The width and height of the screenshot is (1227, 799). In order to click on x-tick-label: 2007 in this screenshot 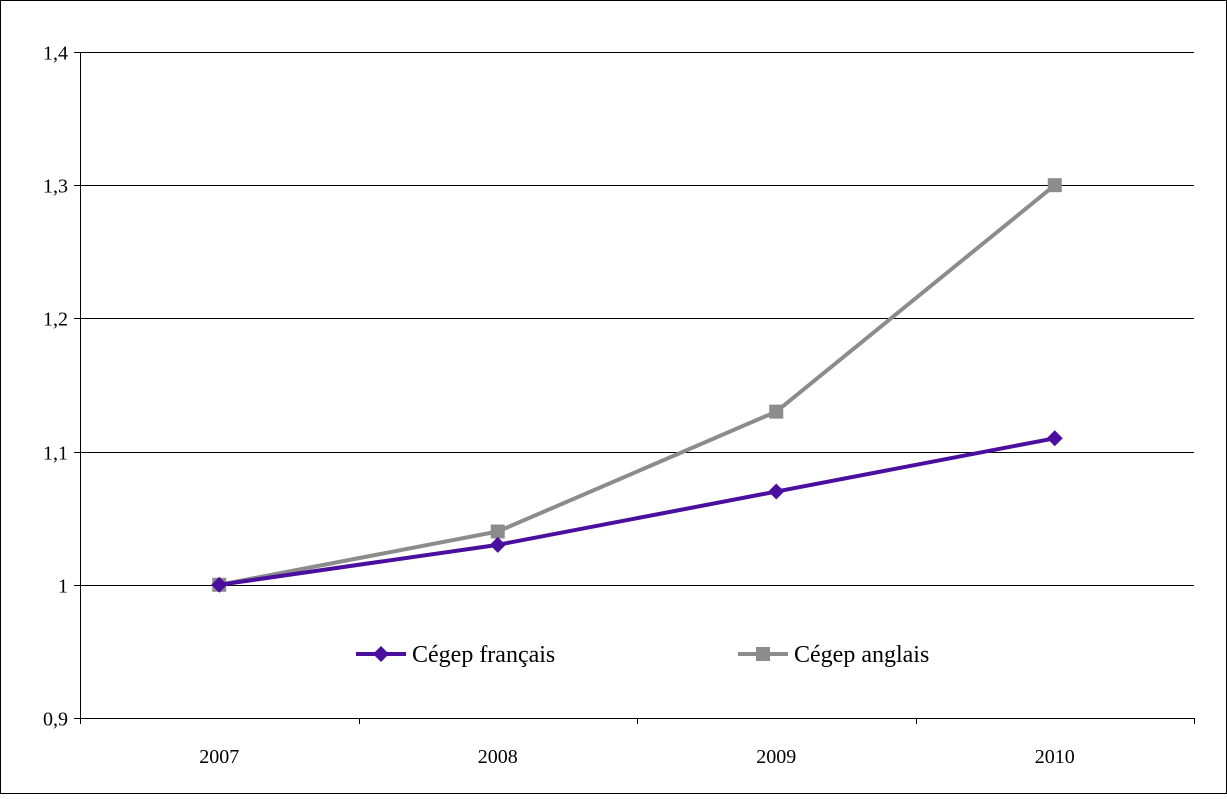, I will do `click(219, 757)`.